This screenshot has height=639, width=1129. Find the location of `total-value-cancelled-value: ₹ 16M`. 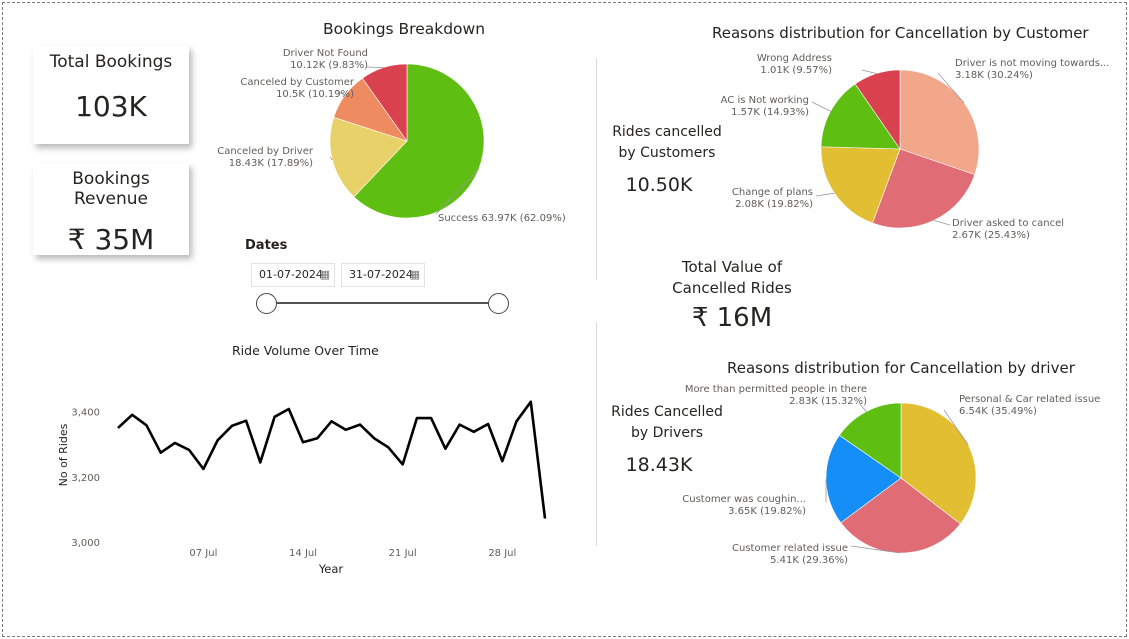

total-value-cancelled-value: ₹ 16M is located at coordinates (732, 318).